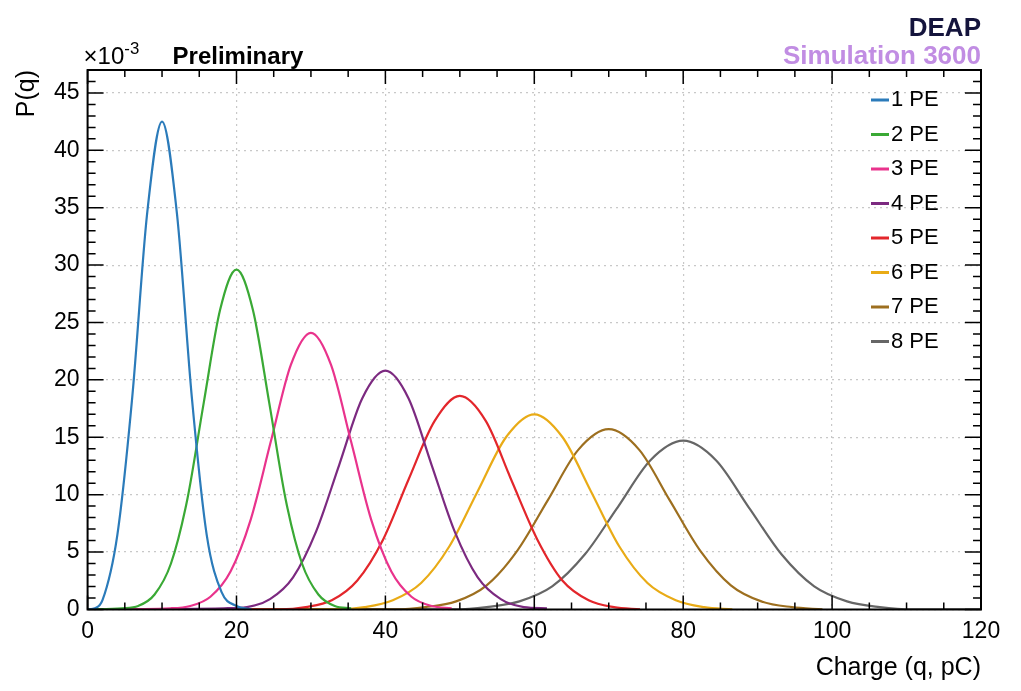  Describe the element at coordinates (832, 629) in the screenshot. I see `x-tick-label: 100` at that location.